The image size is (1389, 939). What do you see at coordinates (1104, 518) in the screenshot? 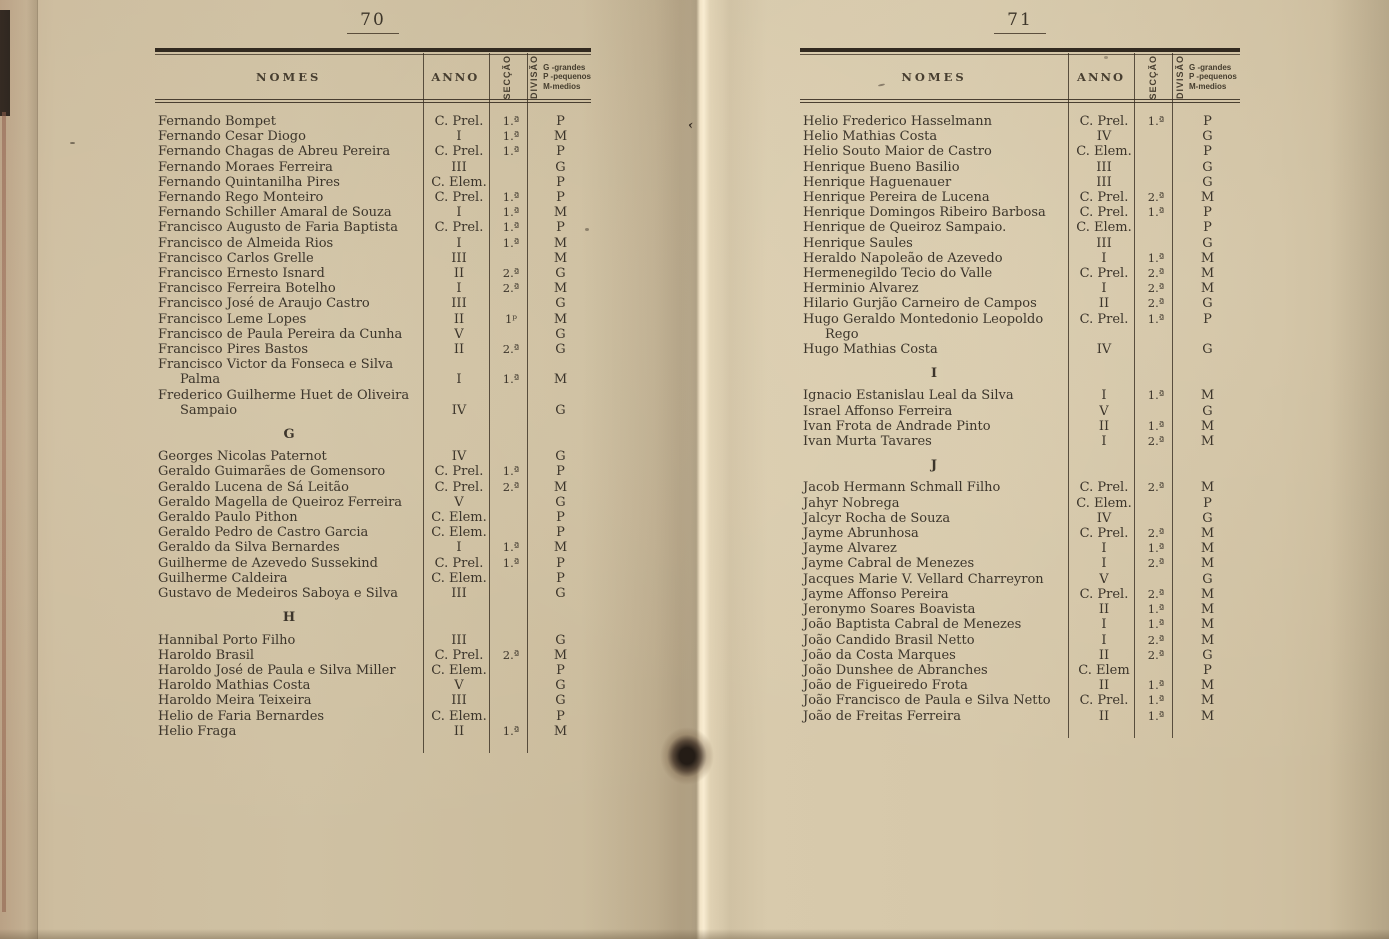
I see `anno-value: IV` at bounding box center [1104, 518].